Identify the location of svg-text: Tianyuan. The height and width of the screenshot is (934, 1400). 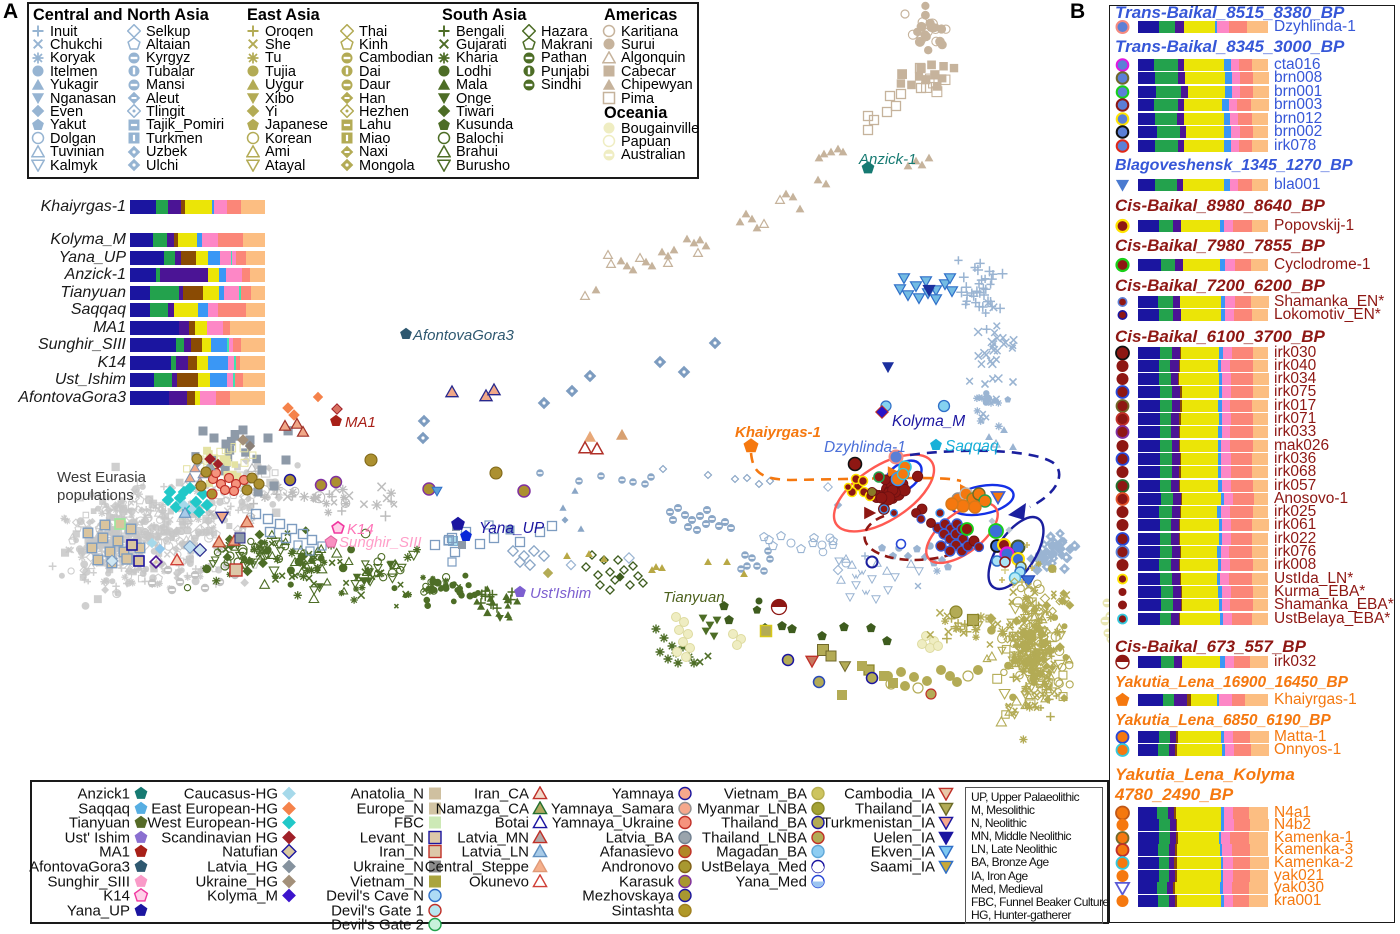
(694, 597).